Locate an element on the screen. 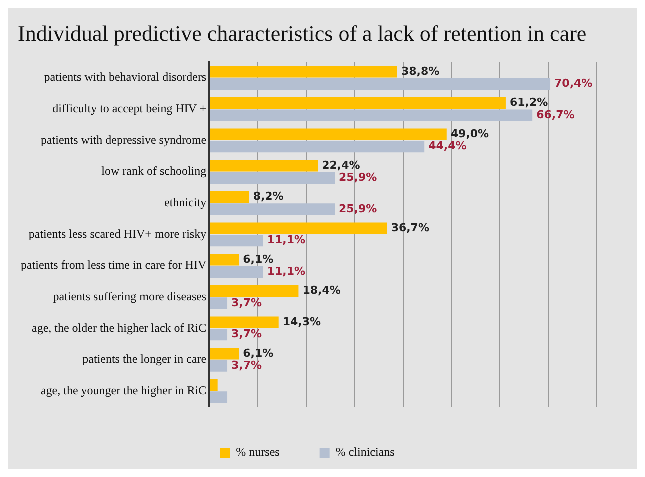 This screenshot has height=477, width=645. data-label: 14,3% is located at coordinates (302, 321).